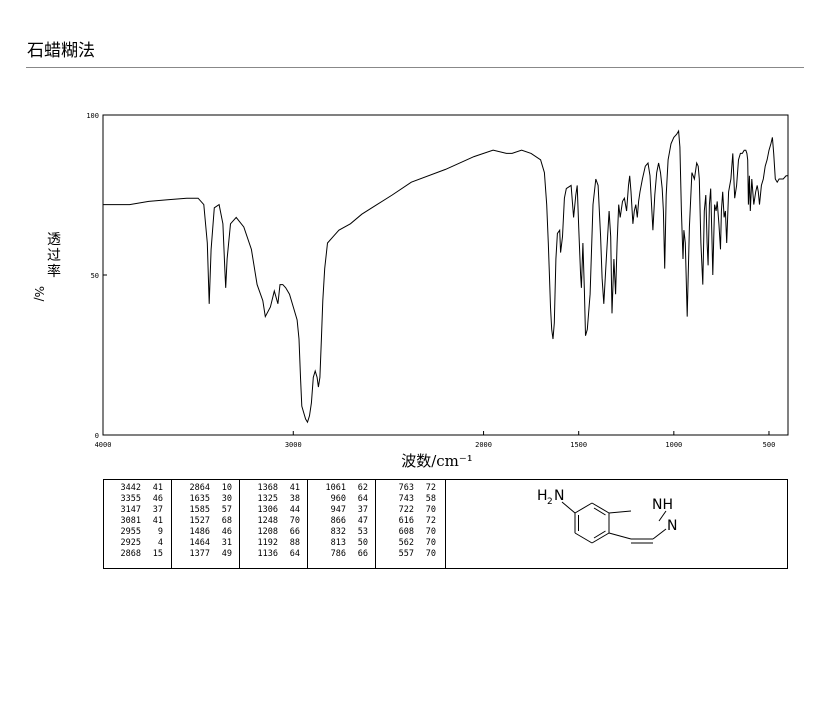 This screenshot has height=709, width=822. Describe the element at coordinates (61, 51) in the screenshot. I see `page-title: 石蜡糊法` at that location.